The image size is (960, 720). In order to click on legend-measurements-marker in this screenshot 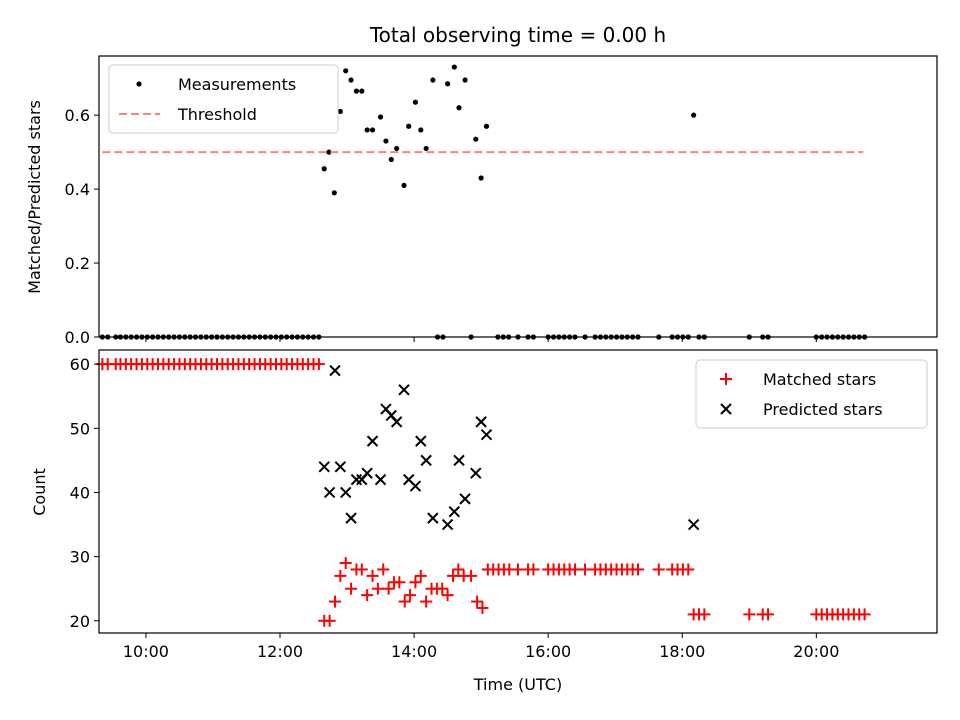, I will do `click(139, 84)`.